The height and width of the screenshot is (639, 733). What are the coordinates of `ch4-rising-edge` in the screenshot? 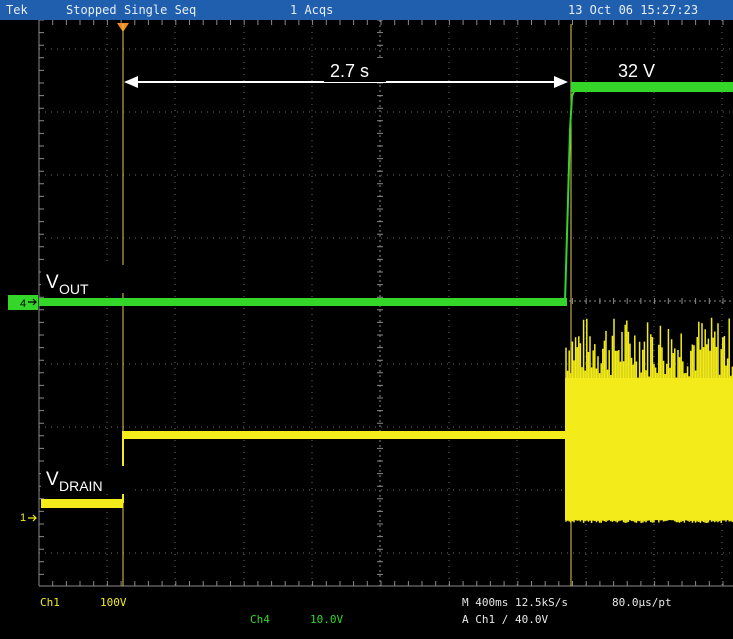 It's located at (570, 194).